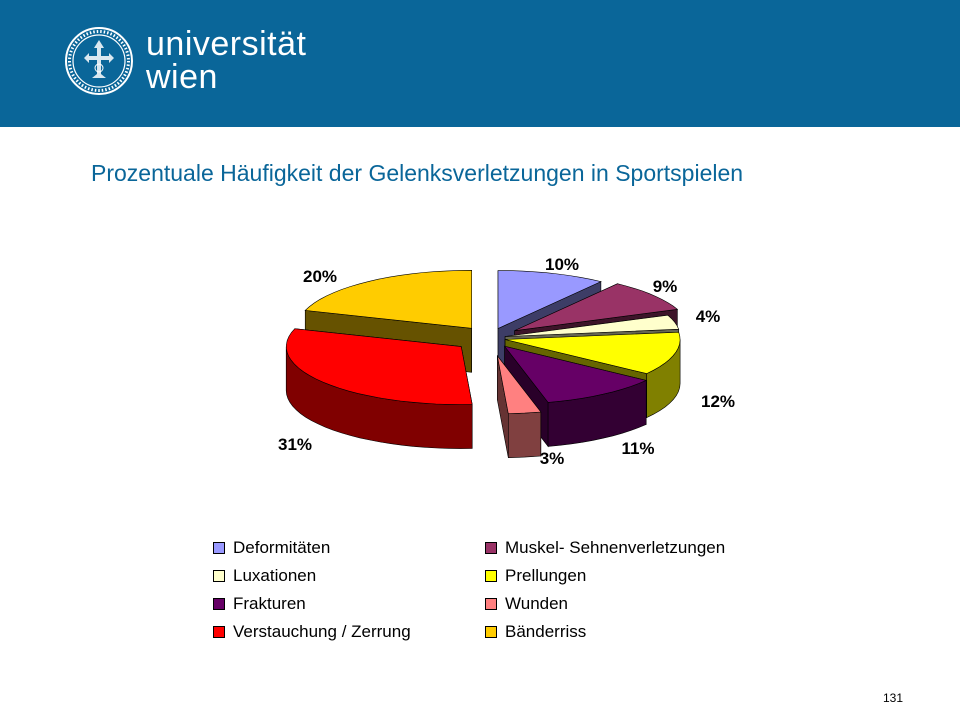 Image resolution: width=960 pixels, height=720 pixels. I want to click on legend-item-muskel-sehnenverletzungen: Muskel- Sehnenverletzungen, so click(605, 548).